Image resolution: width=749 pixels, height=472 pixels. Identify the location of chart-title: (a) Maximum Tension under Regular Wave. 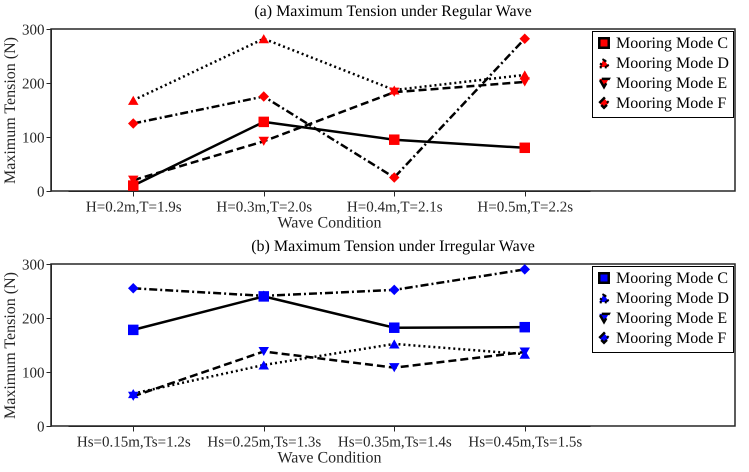
(393, 11).